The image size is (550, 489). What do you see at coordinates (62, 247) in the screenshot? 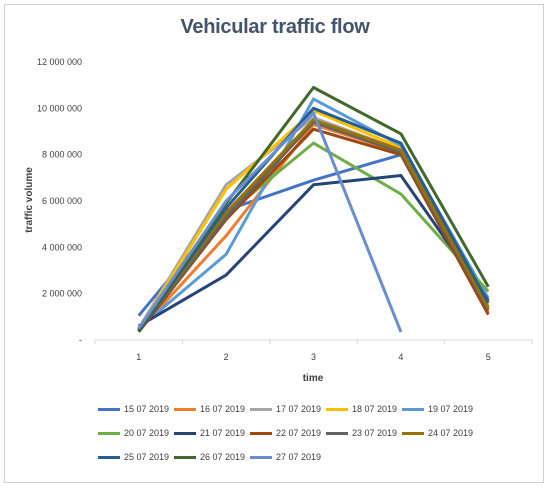
I see `y-tick-label: 4 000 000` at bounding box center [62, 247].